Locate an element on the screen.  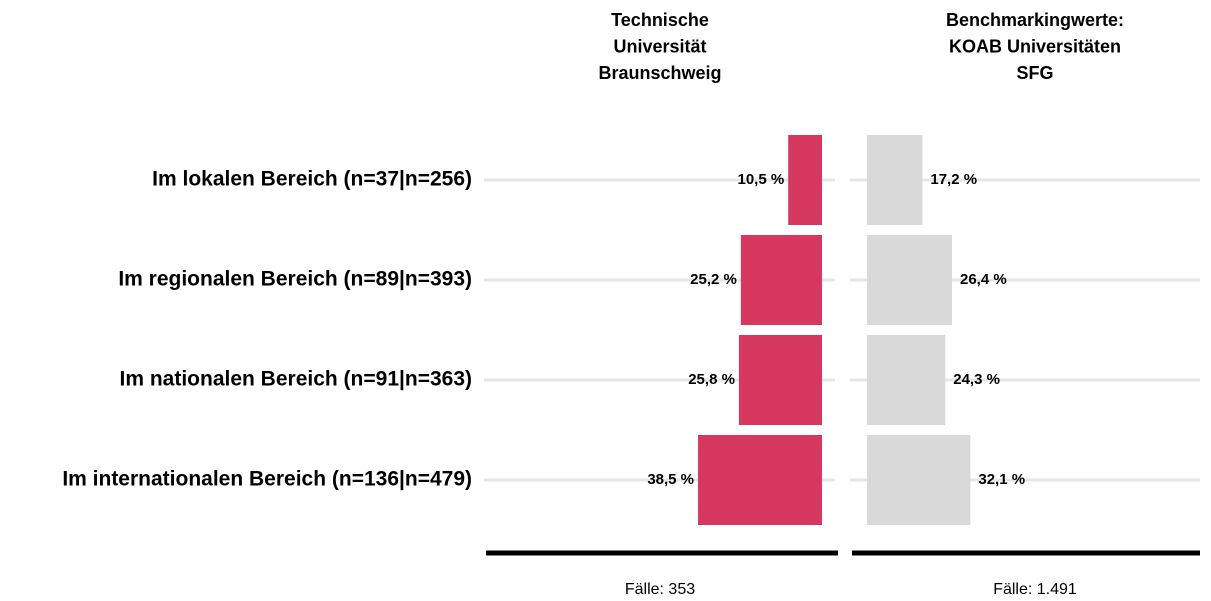
value-label: 25,8 % is located at coordinates (711, 379).